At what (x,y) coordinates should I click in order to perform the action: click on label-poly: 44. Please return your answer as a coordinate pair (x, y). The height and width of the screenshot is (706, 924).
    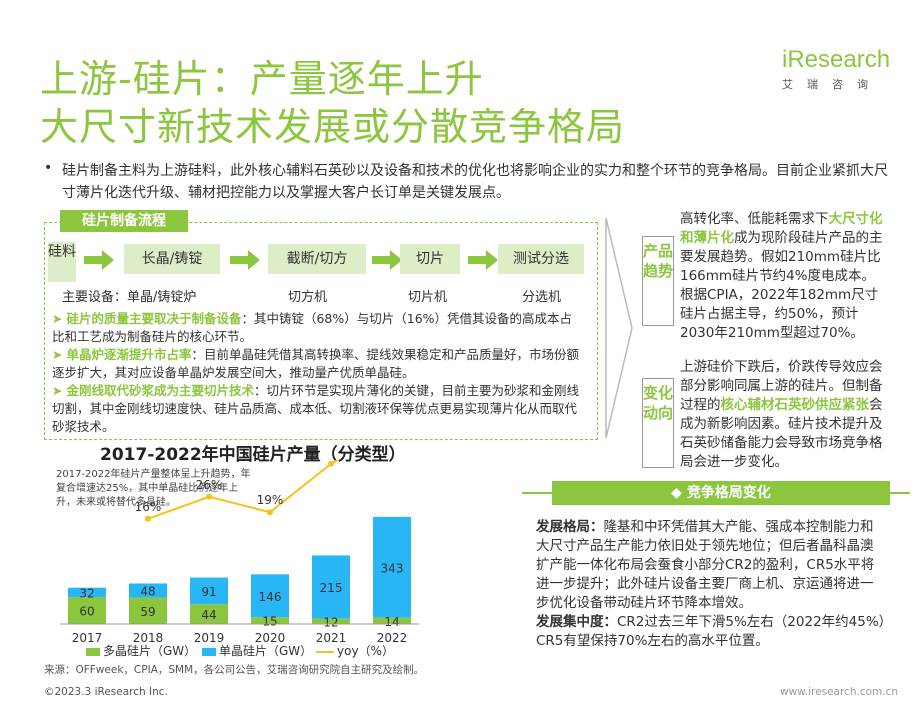
    Looking at the image, I should click on (208, 615).